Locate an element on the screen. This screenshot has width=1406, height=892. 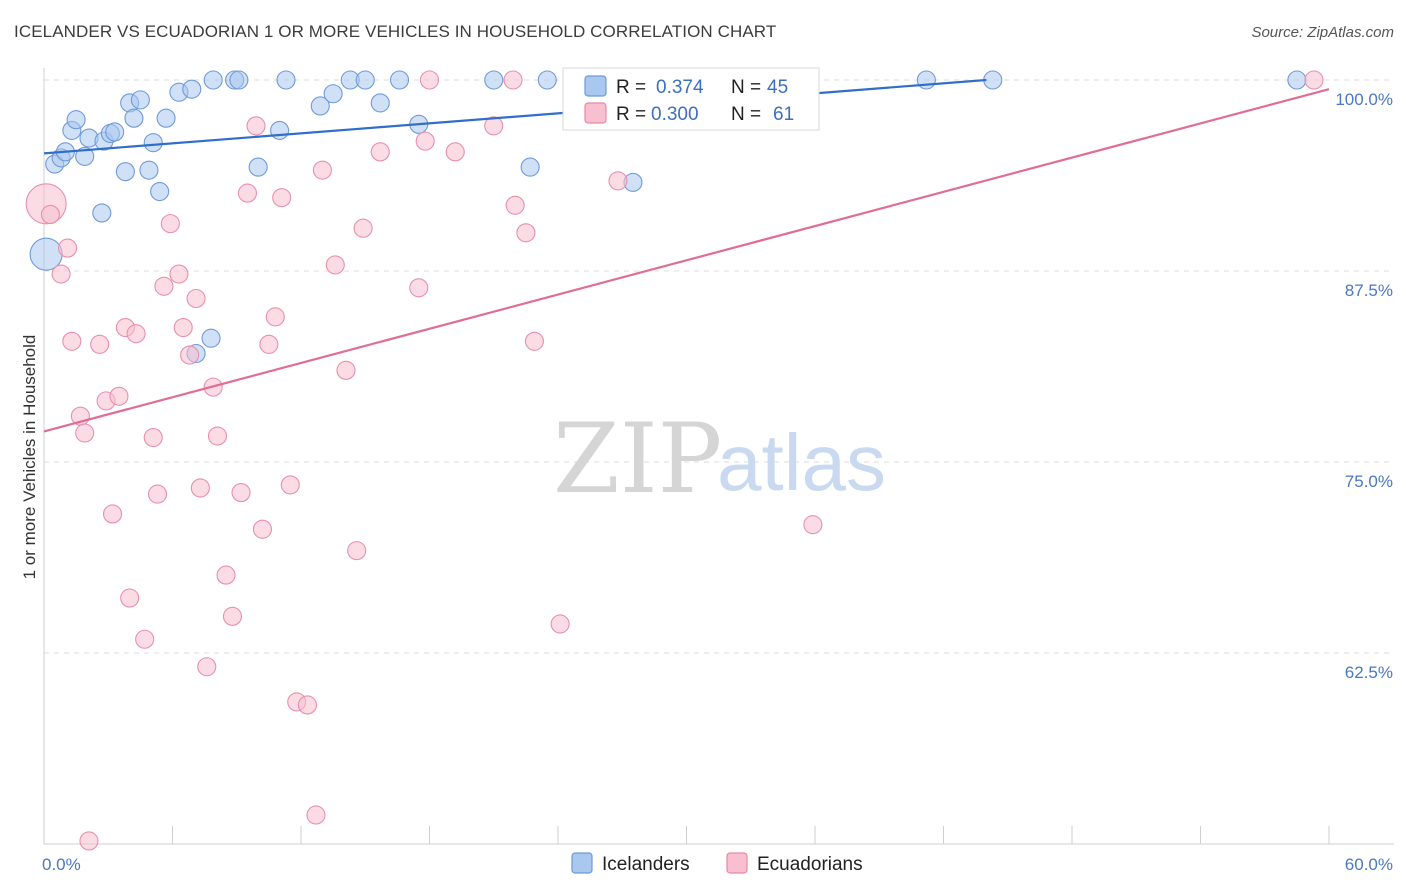
x-tick-label-max: 60.0% is located at coordinates (1369, 864).